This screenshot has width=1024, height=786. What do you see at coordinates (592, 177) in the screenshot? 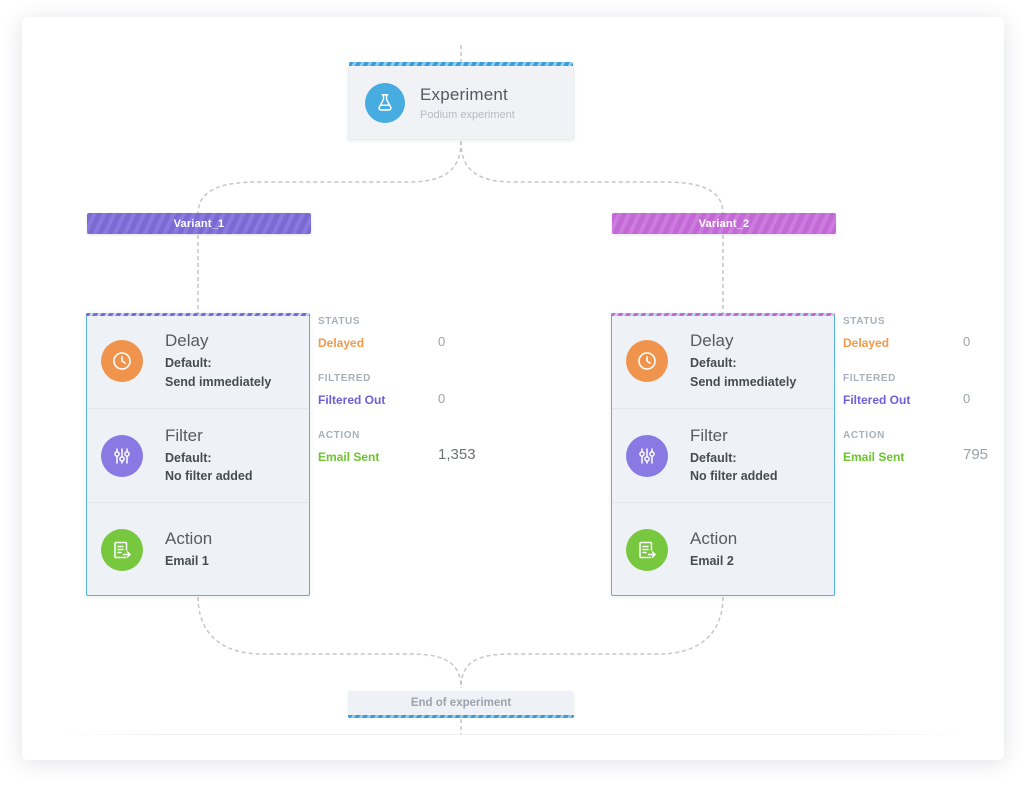
I see `connector-branch-right` at bounding box center [592, 177].